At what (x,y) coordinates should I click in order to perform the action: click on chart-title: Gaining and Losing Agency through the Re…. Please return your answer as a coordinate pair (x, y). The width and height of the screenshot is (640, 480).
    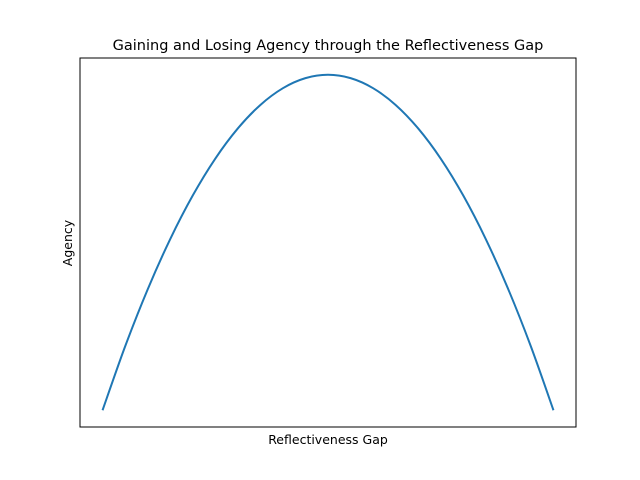
    Looking at the image, I should click on (328, 46).